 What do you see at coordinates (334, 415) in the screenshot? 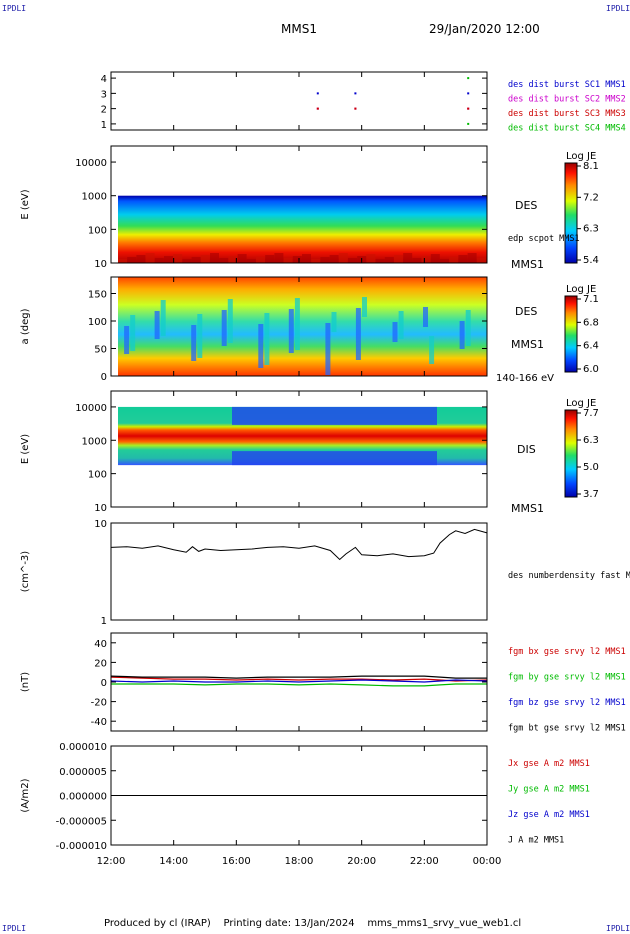
I see `dis-energy-blue-band` at bounding box center [334, 415].